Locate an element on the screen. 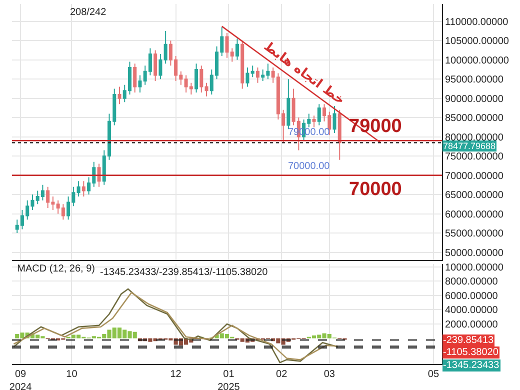 This screenshot has width=520, height=390. ref-line-label: -239.85413 is located at coordinates (468, 340).